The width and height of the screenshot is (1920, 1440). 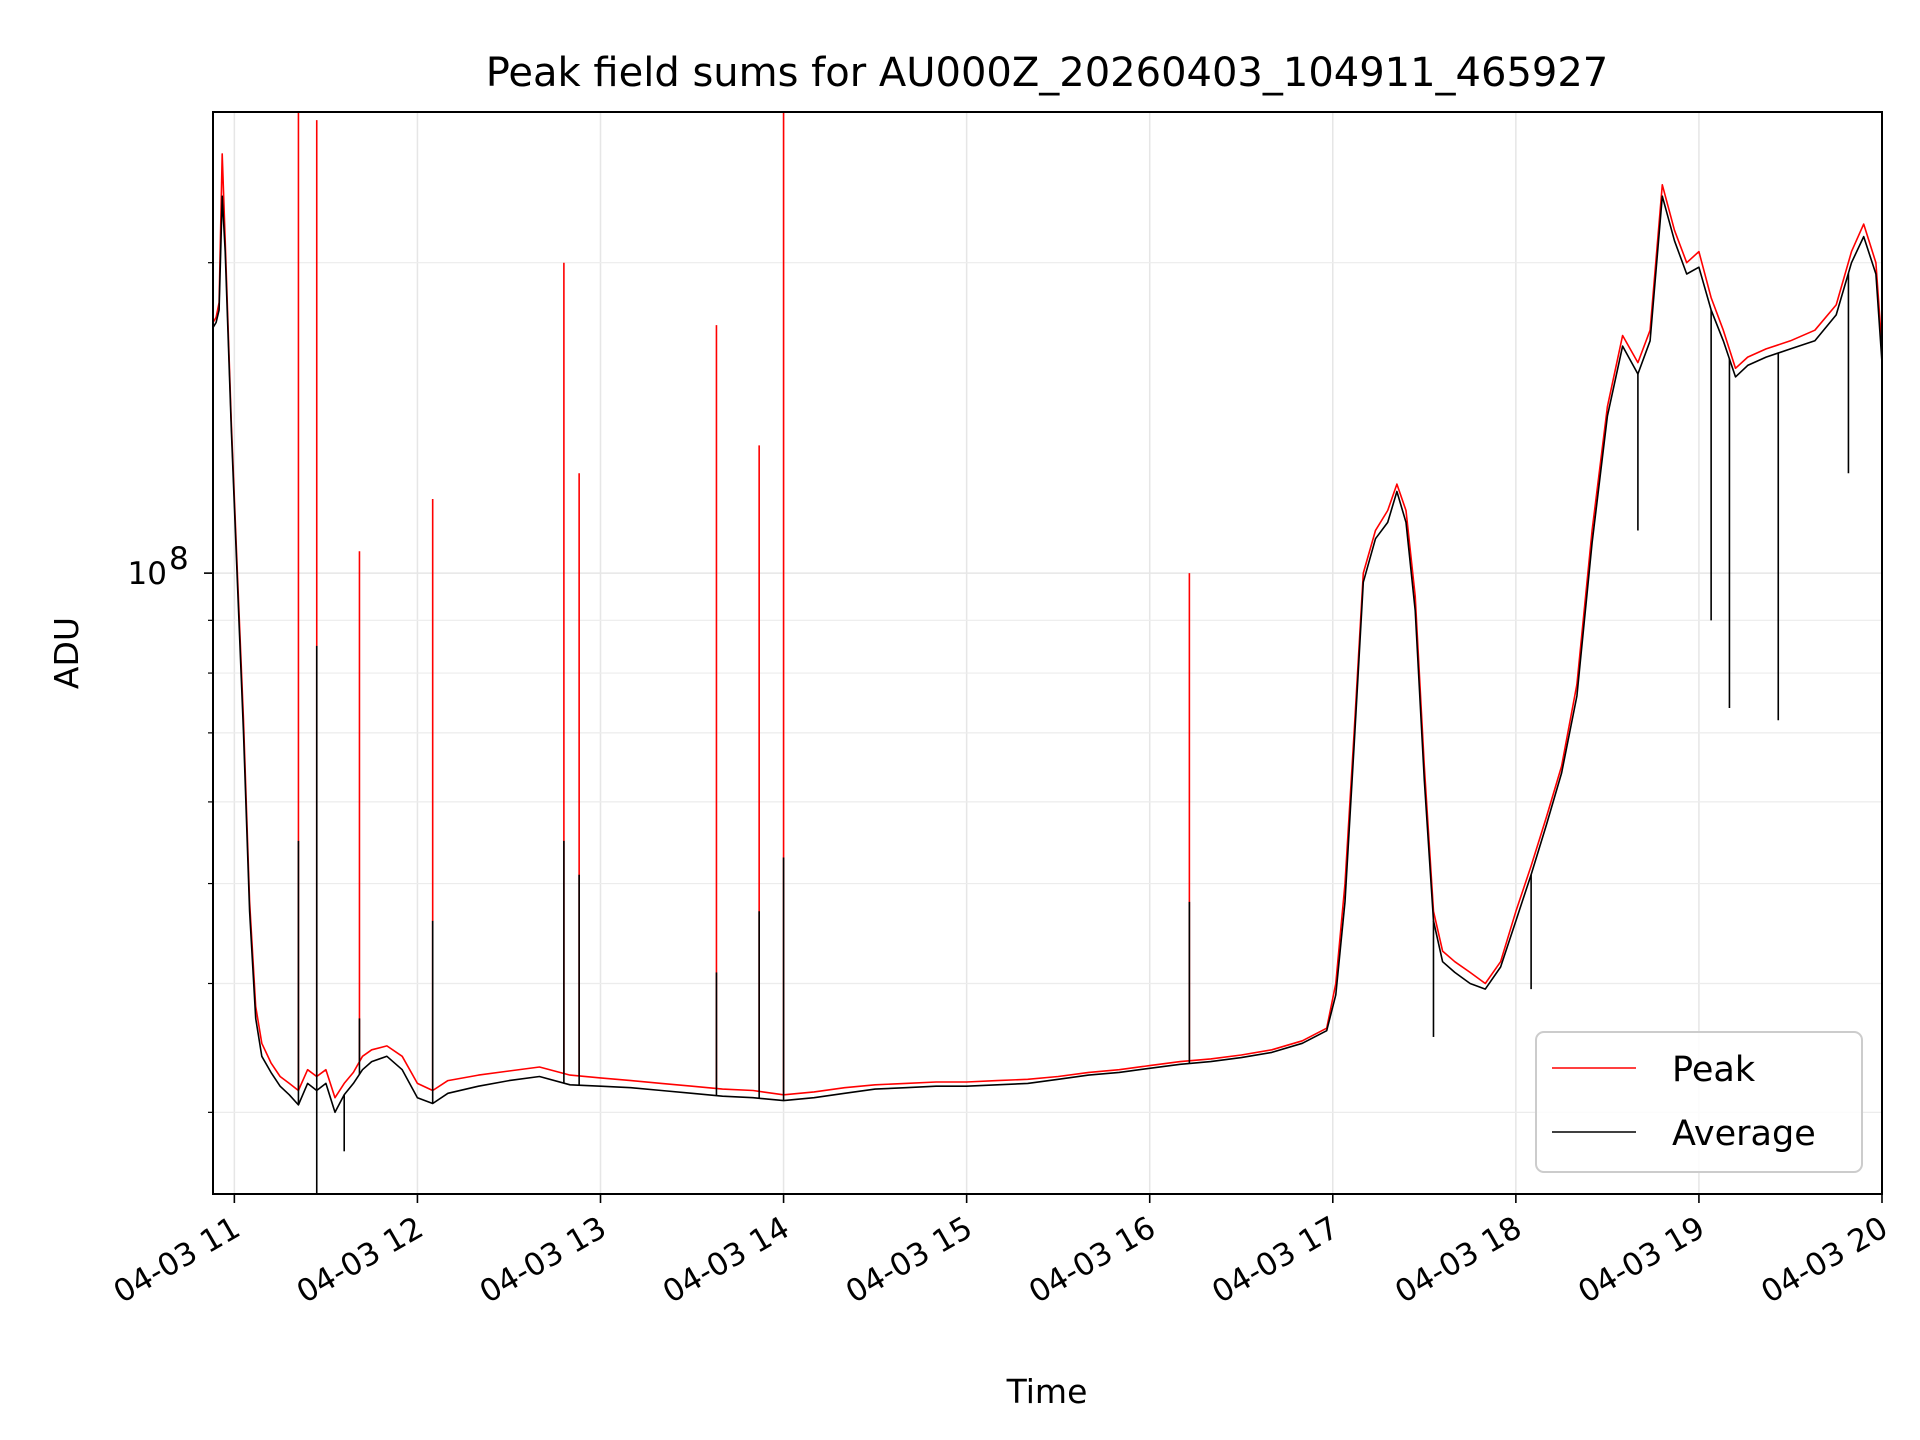 What do you see at coordinates (909, 1260) in the screenshot?
I see `x-tick-label: 04-03 15` at bounding box center [909, 1260].